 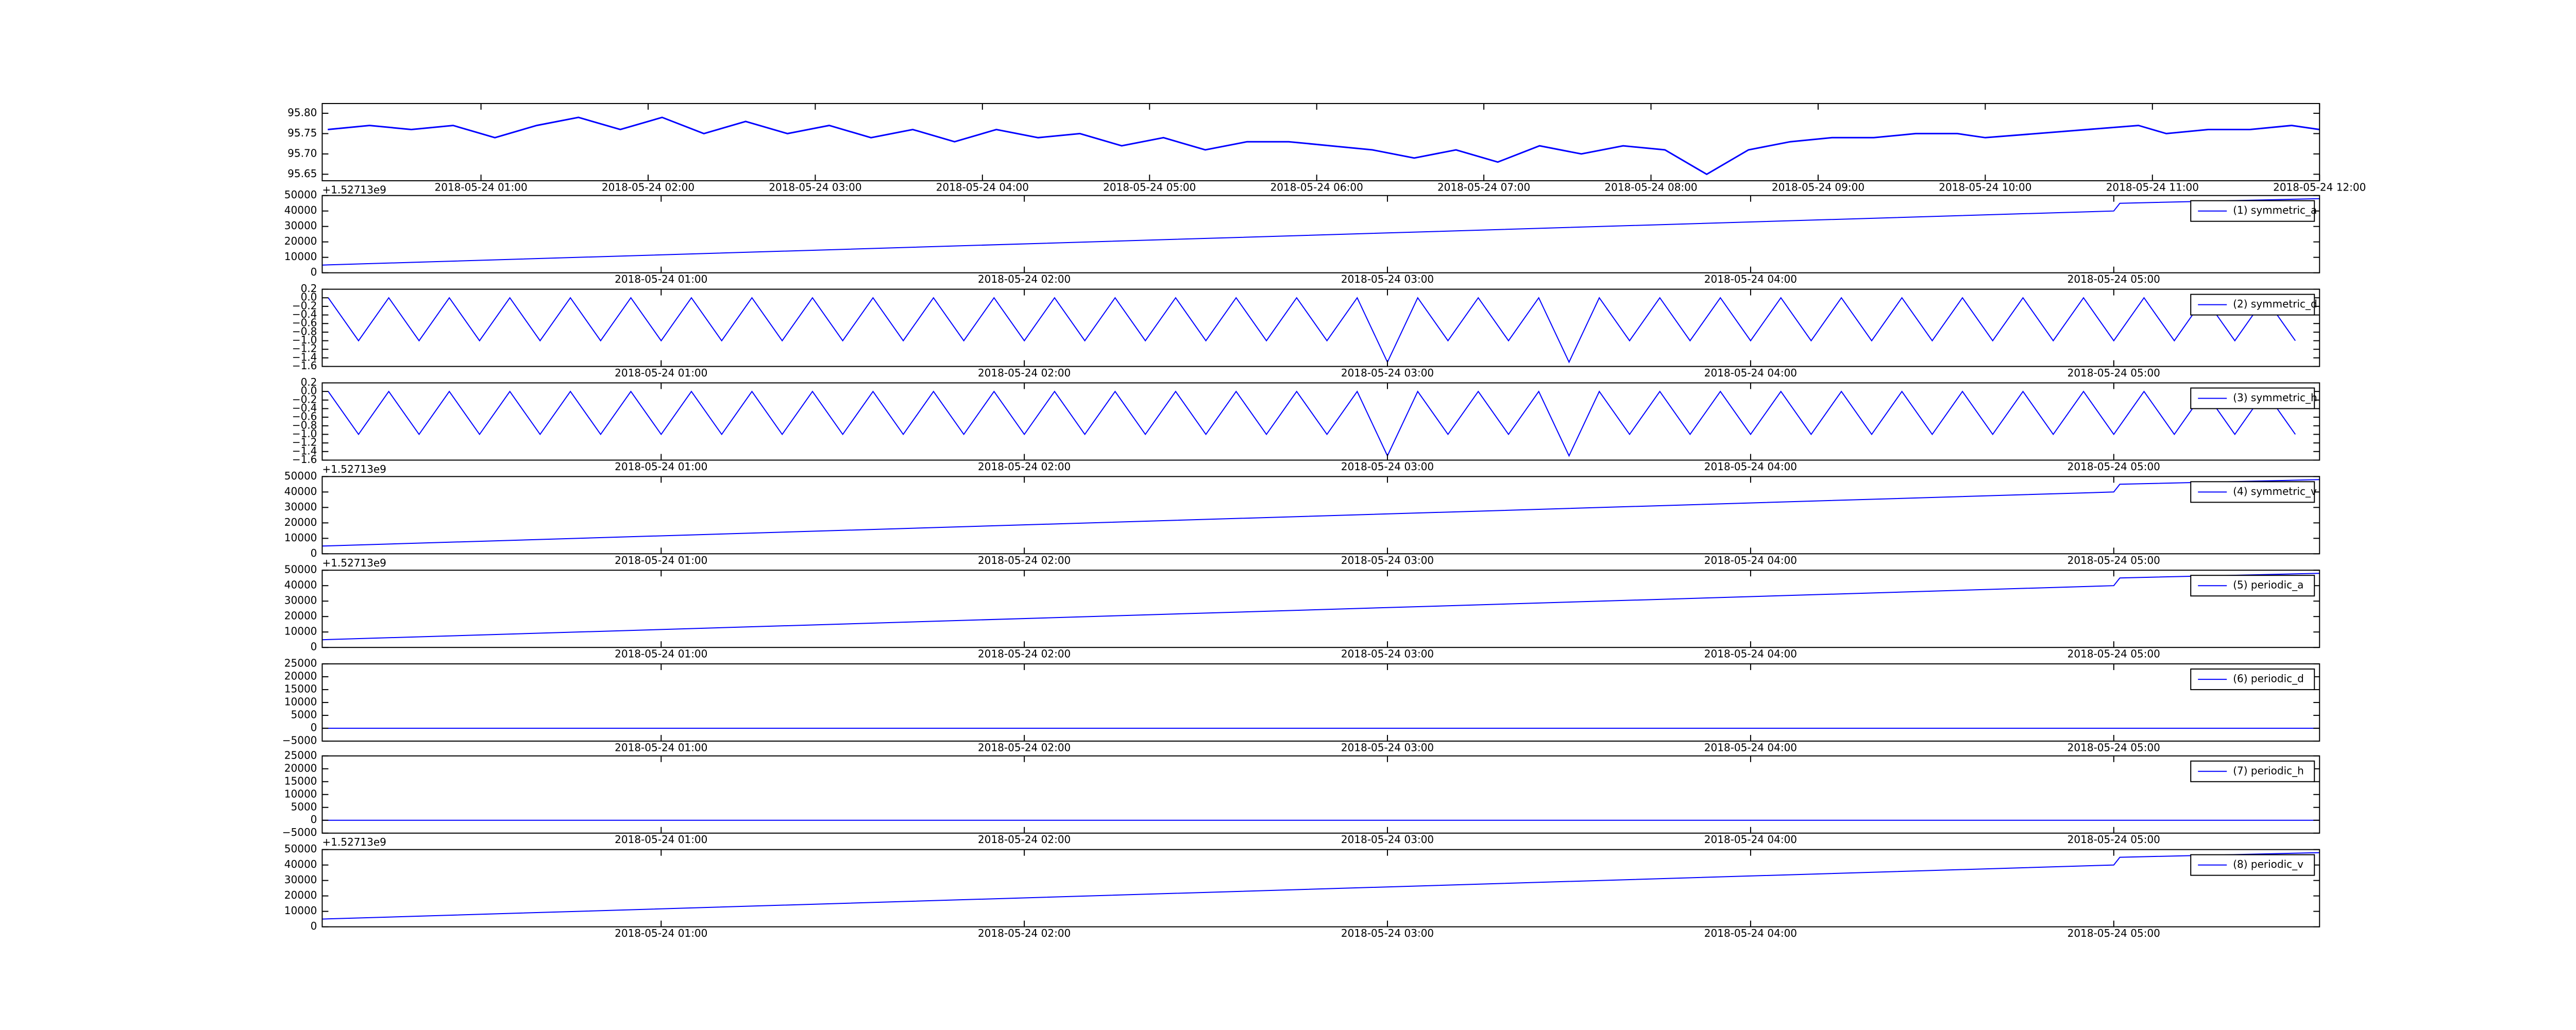 I want to click on x-tick-label: 2018-05-24 08:00, so click(x=1650, y=187).